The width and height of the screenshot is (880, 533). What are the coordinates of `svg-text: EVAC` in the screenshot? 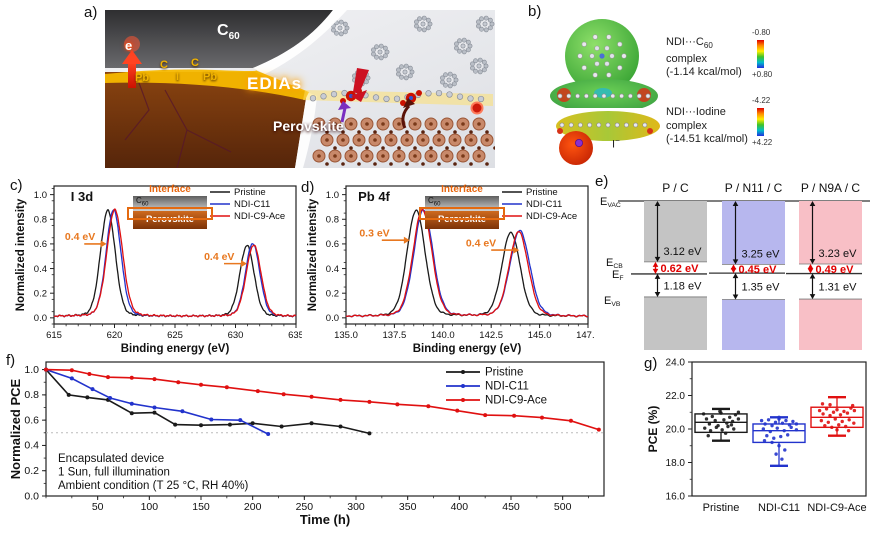 It's located at (610, 202).